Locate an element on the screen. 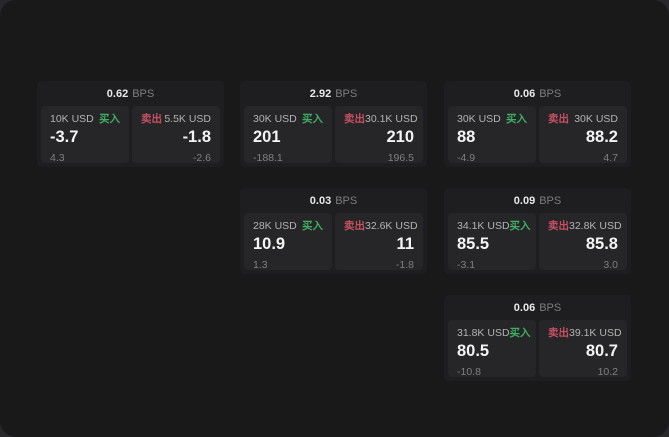 This screenshot has width=669, height=437. sell-price: 210 is located at coordinates (400, 137).